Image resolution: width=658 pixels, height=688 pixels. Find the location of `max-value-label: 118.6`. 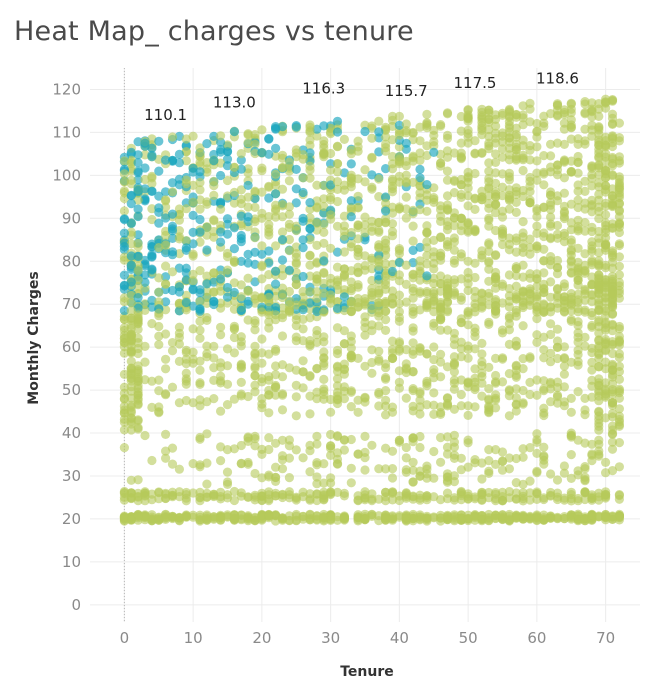

max-value-label: 118.6 is located at coordinates (557, 78).